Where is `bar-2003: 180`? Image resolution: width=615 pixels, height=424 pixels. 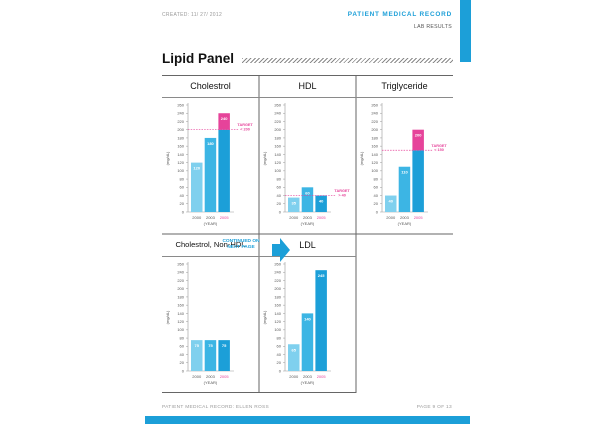
bar-2003: 180 is located at coordinates (210, 174).